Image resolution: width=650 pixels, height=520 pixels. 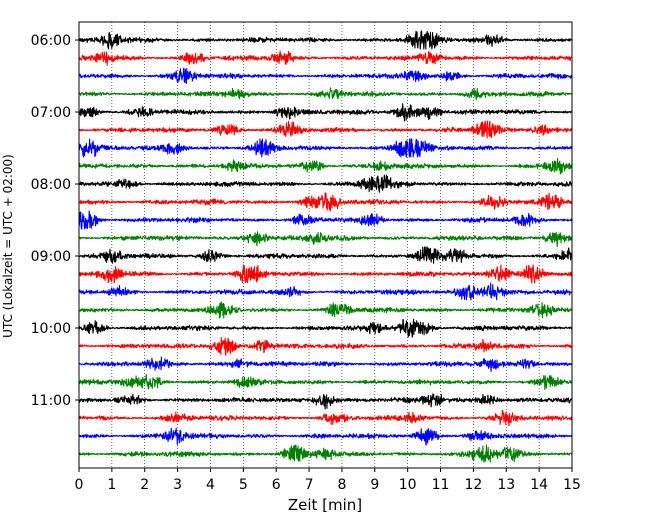 What do you see at coordinates (111, 485) in the screenshot?
I see `x-tick-label: 1` at bounding box center [111, 485].